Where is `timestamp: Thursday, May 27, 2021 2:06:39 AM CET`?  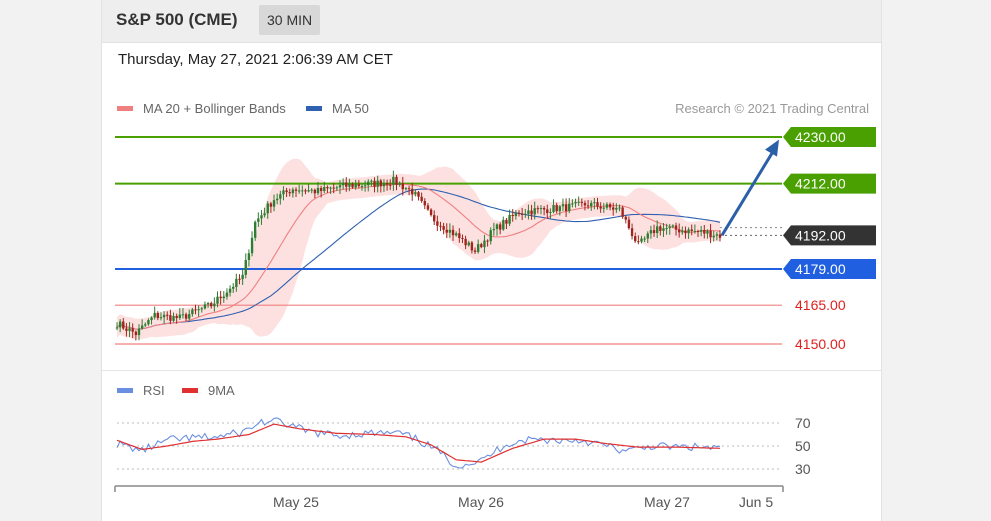
timestamp: Thursday, May 27, 2021 2:06:39 AM CET is located at coordinates (255, 59).